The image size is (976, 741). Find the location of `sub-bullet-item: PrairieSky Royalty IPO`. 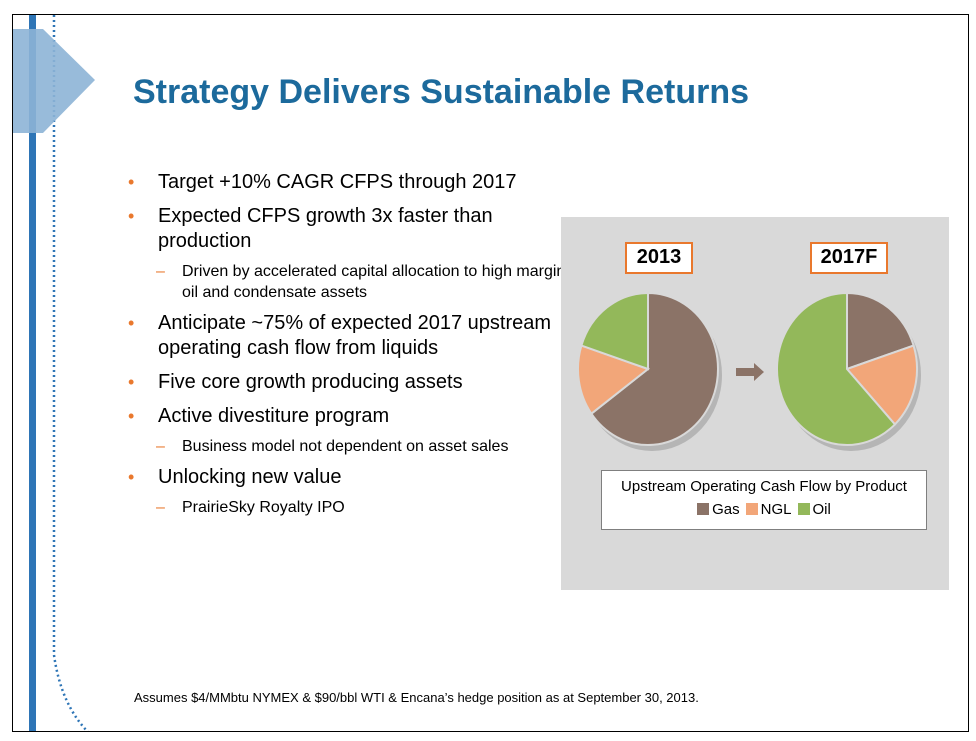

sub-bullet-item: PrairieSky Royalty IPO is located at coordinates (348, 507).